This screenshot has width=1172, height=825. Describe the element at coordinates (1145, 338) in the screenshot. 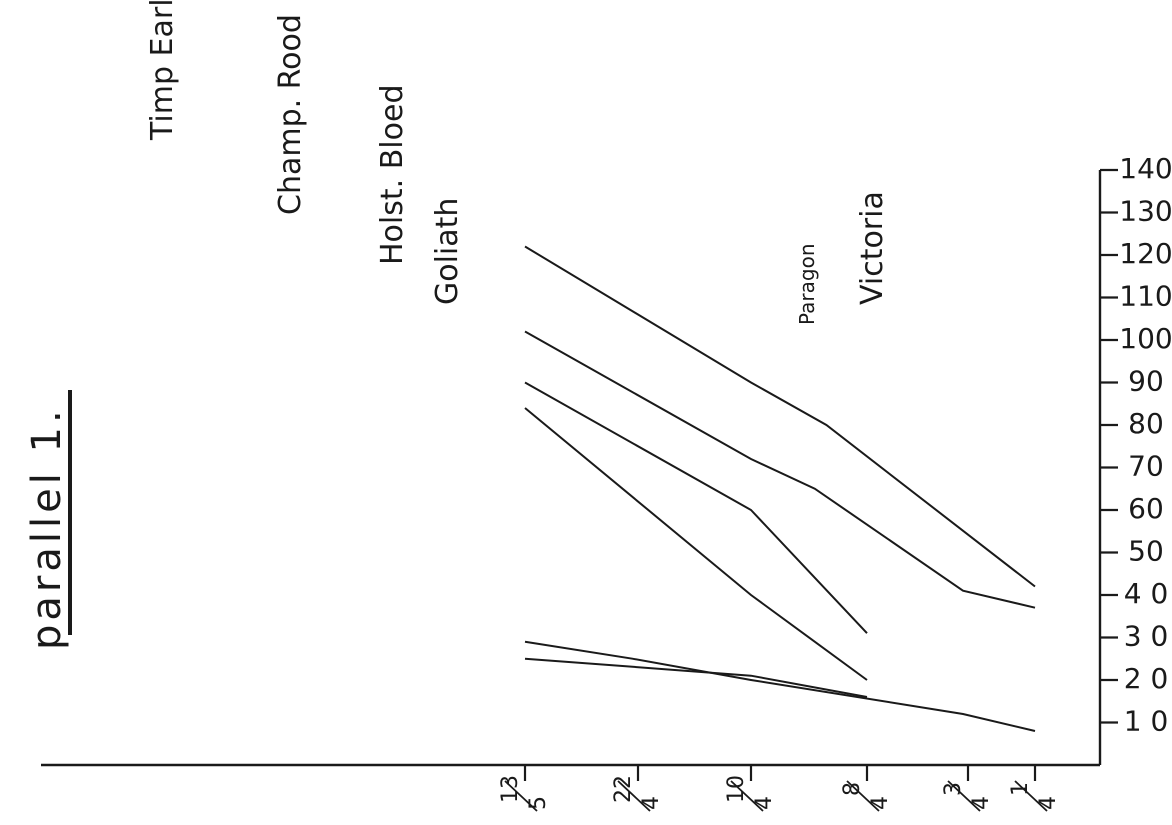

I see `y-tick-label: 100` at that location.